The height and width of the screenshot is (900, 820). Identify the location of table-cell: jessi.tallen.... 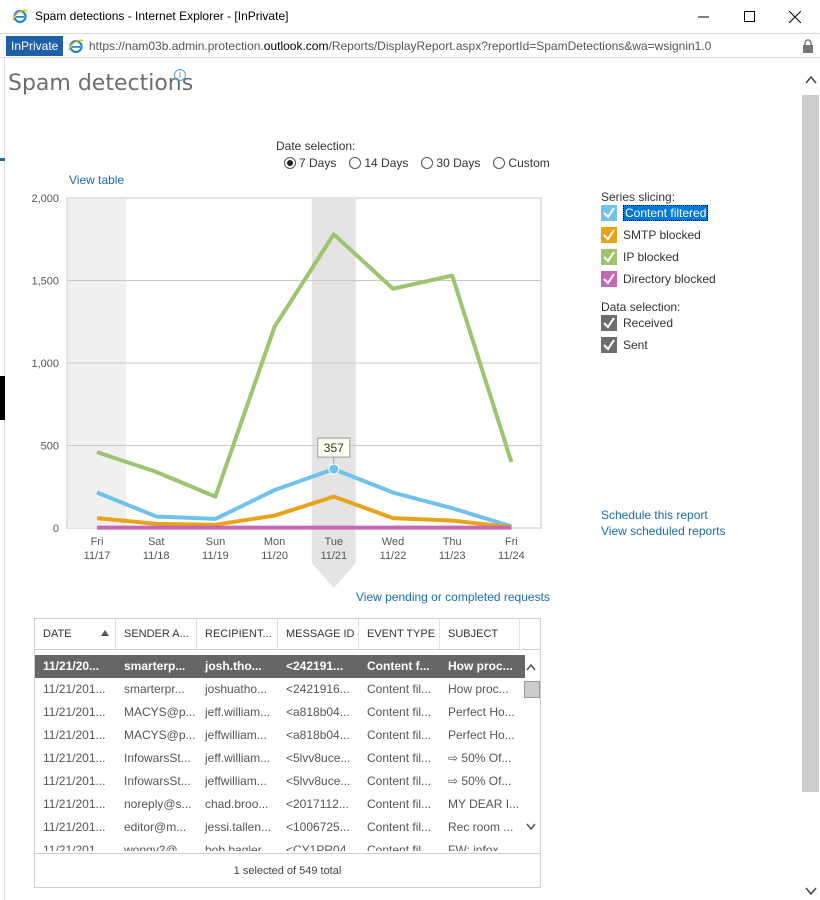
(238, 827).